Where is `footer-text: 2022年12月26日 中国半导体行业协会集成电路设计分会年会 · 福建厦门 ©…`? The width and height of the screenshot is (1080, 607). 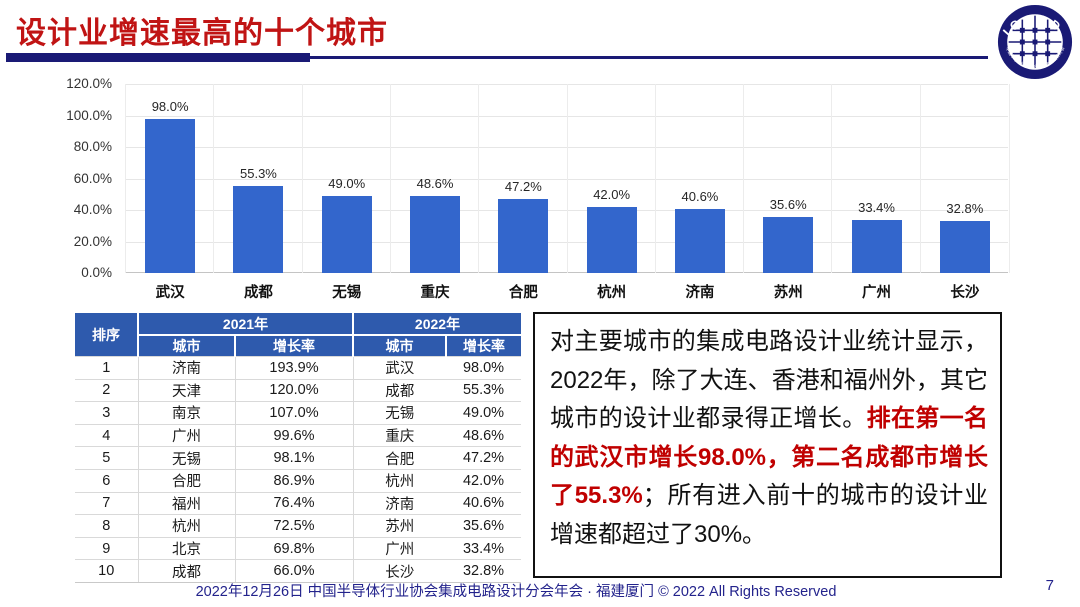 footer-text: 2022年12月26日 中国半导体行业协会集成电路设计分会年会 · 福建厦门 ©… is located at coordinates (516, 592).